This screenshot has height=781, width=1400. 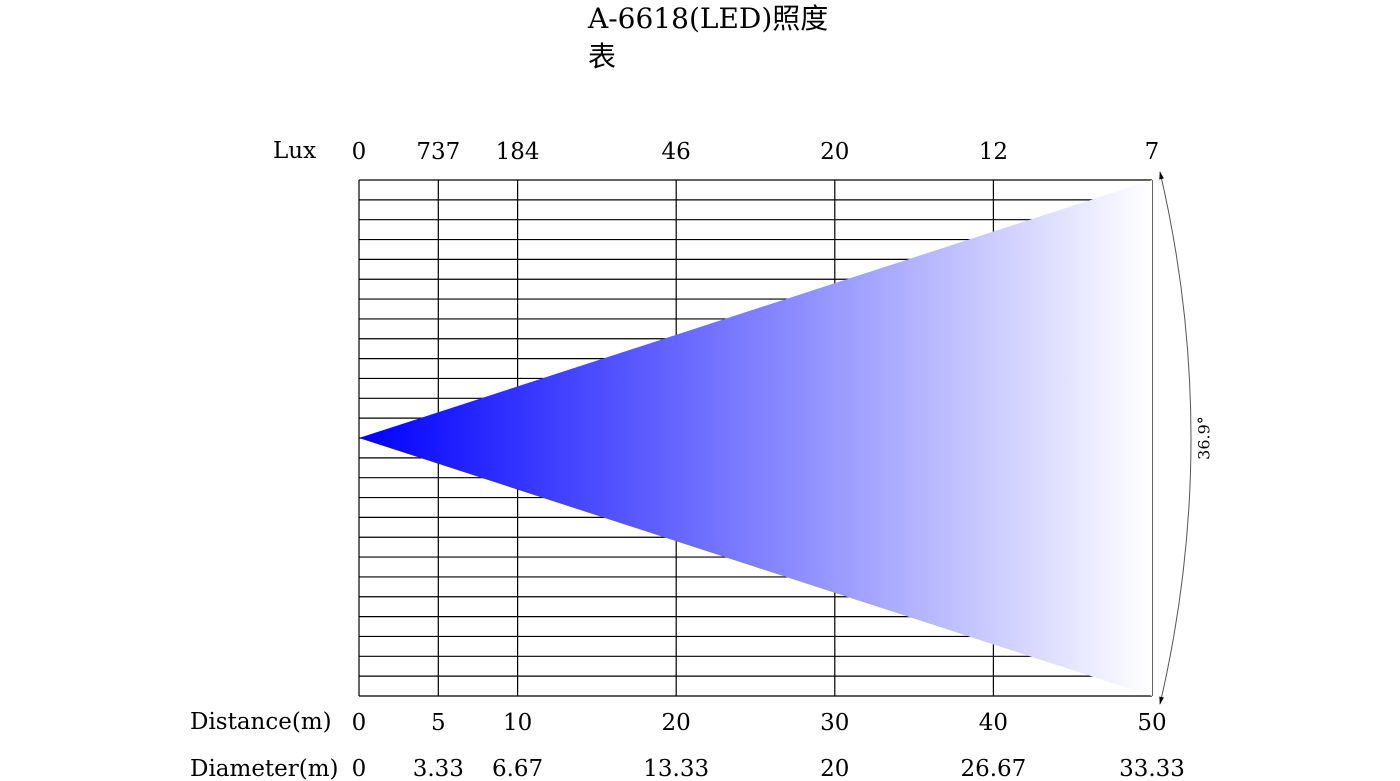 What do you see at coordinates (261, 722) in the screenshot?
I see `distance-label: Distance(m)` at bounding box center [261, 722].